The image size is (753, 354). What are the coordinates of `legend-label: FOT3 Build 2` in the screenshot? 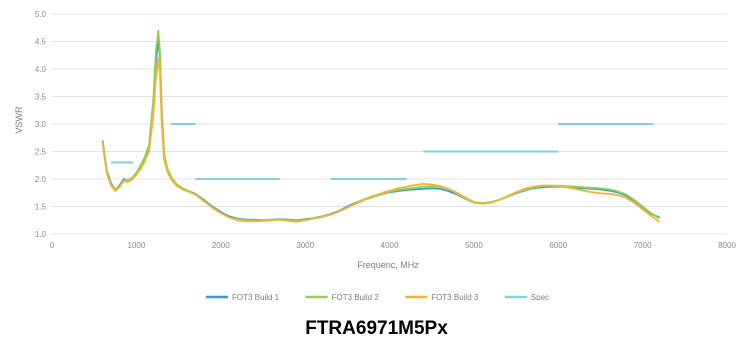 It's located at (356, 296).